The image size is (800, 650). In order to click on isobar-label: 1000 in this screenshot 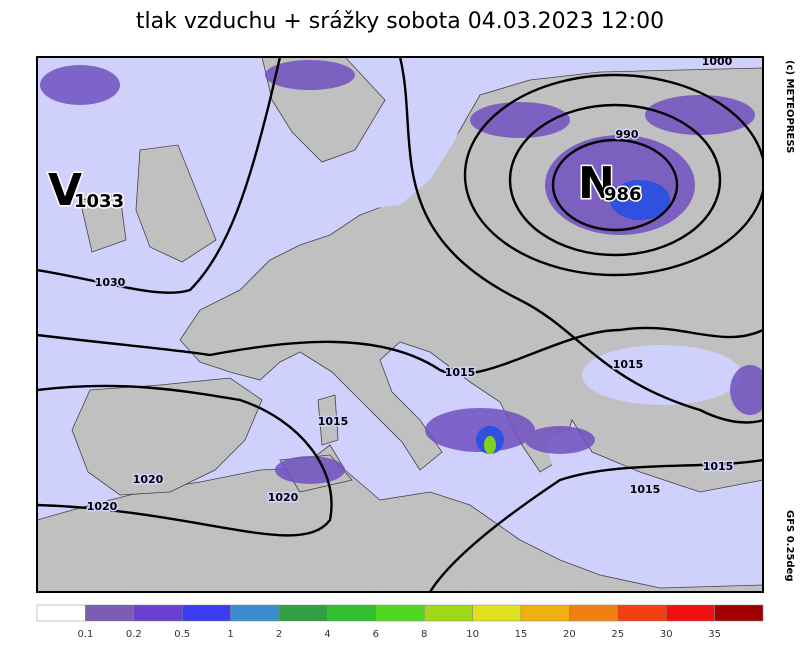, I will do `click(717, 61)`.